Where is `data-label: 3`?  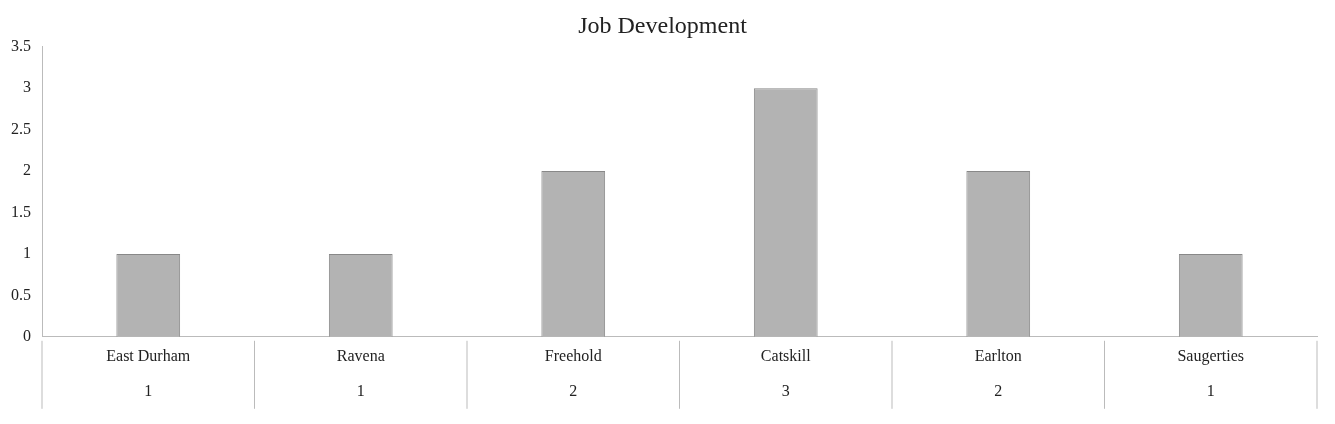
data-label: 3 is located at coordinates (785, 390).